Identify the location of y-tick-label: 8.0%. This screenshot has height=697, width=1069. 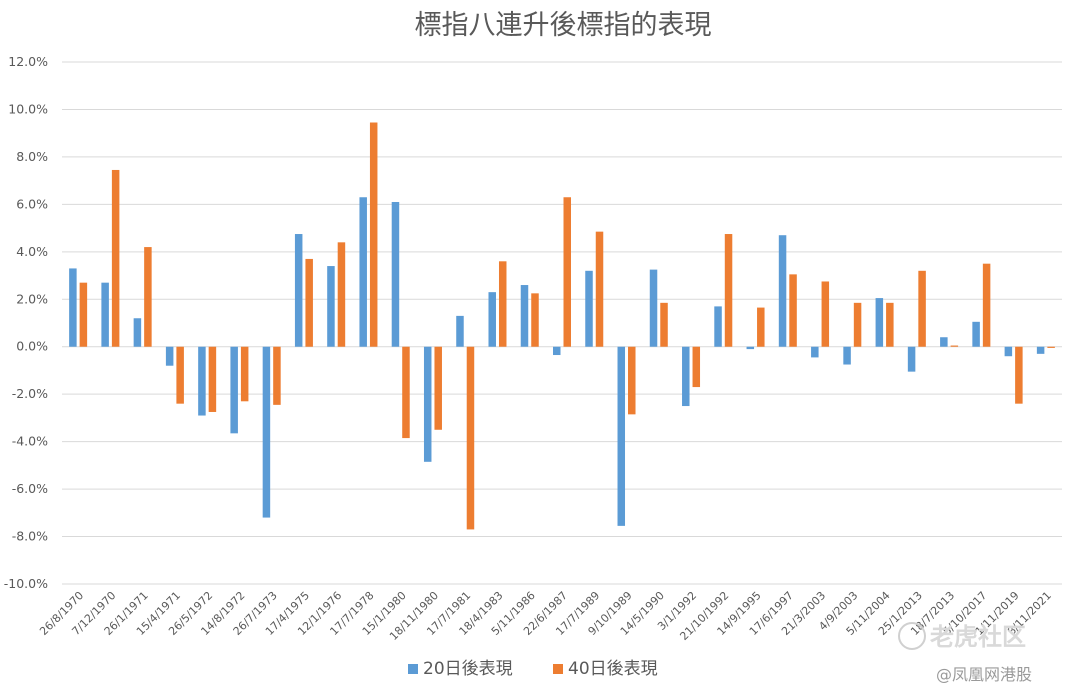
(32, 156).